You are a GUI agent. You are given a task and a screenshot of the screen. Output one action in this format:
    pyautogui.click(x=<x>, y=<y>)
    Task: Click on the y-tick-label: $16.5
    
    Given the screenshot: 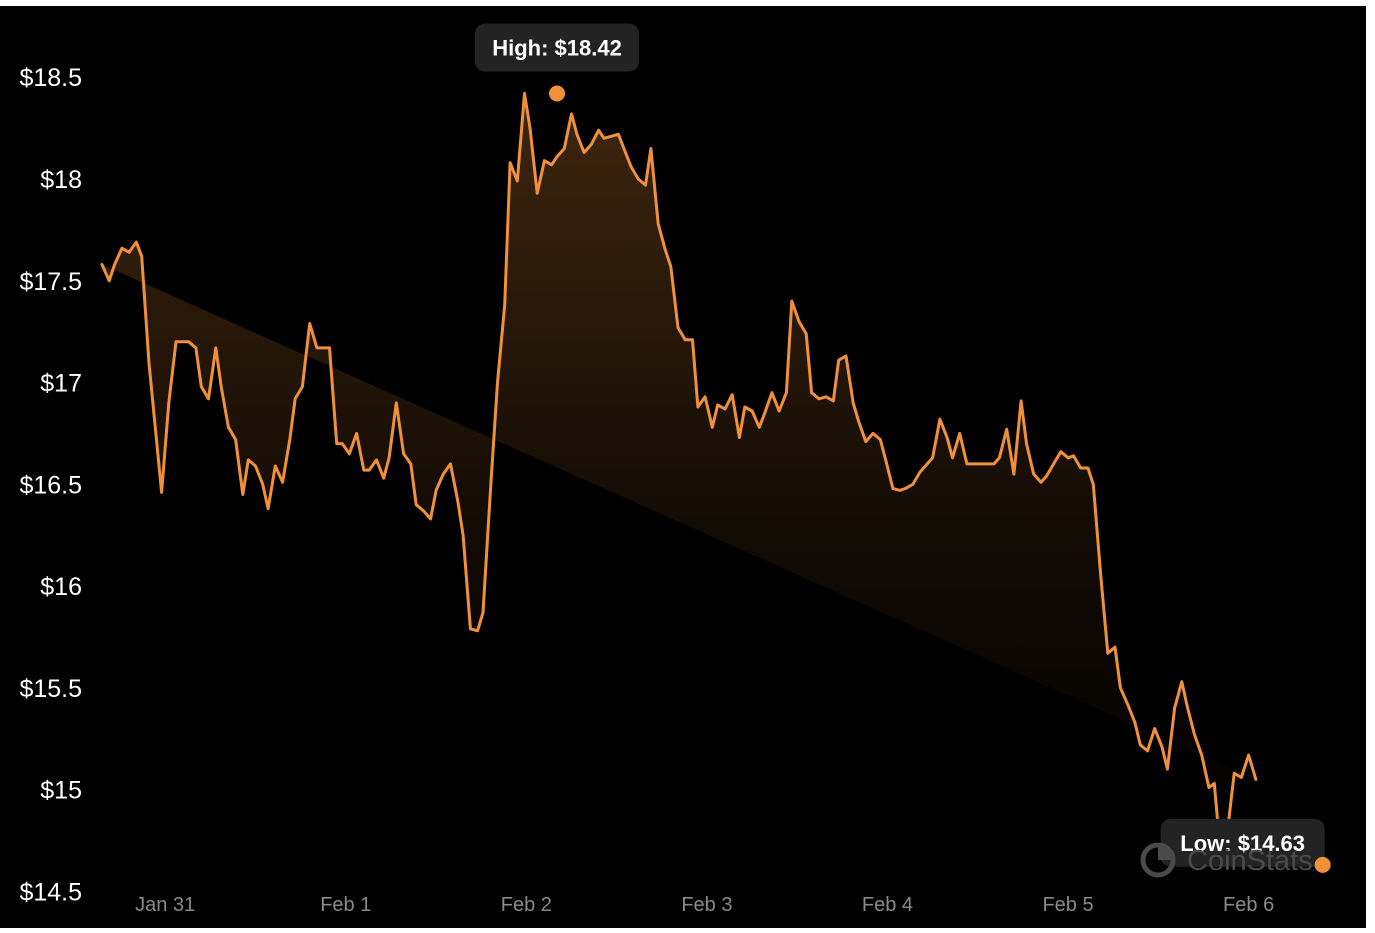 What is the action you would take?
    pyautogui.click(x=50, y=485)
    